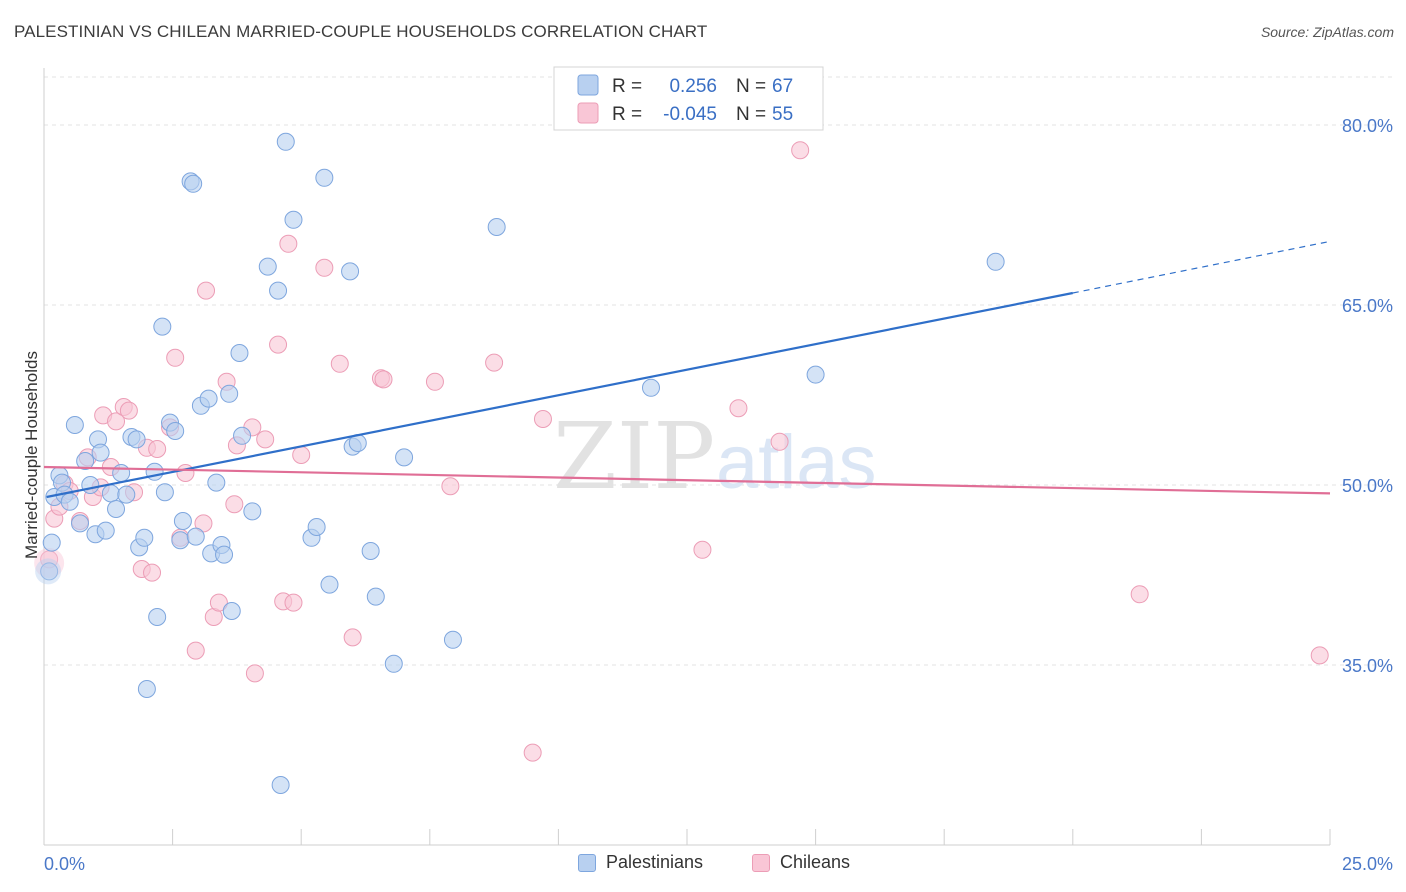 This screenshot has width=1406, height=892. Describe the element at coordinates (588, 85) in the screenshot. I see `legend-swatch-blue` at that location.